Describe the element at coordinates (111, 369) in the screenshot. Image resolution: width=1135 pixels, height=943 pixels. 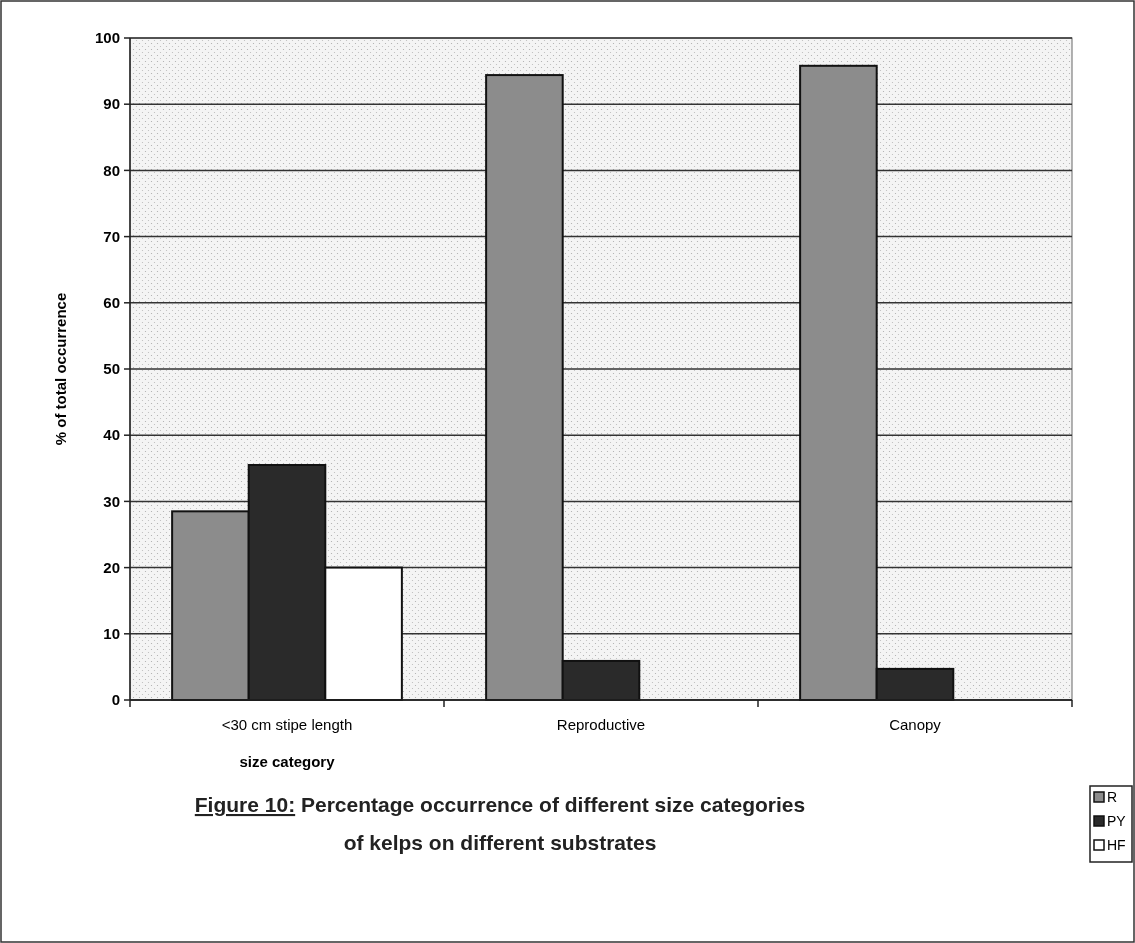
I see `y-tick-label: 50` at that location.